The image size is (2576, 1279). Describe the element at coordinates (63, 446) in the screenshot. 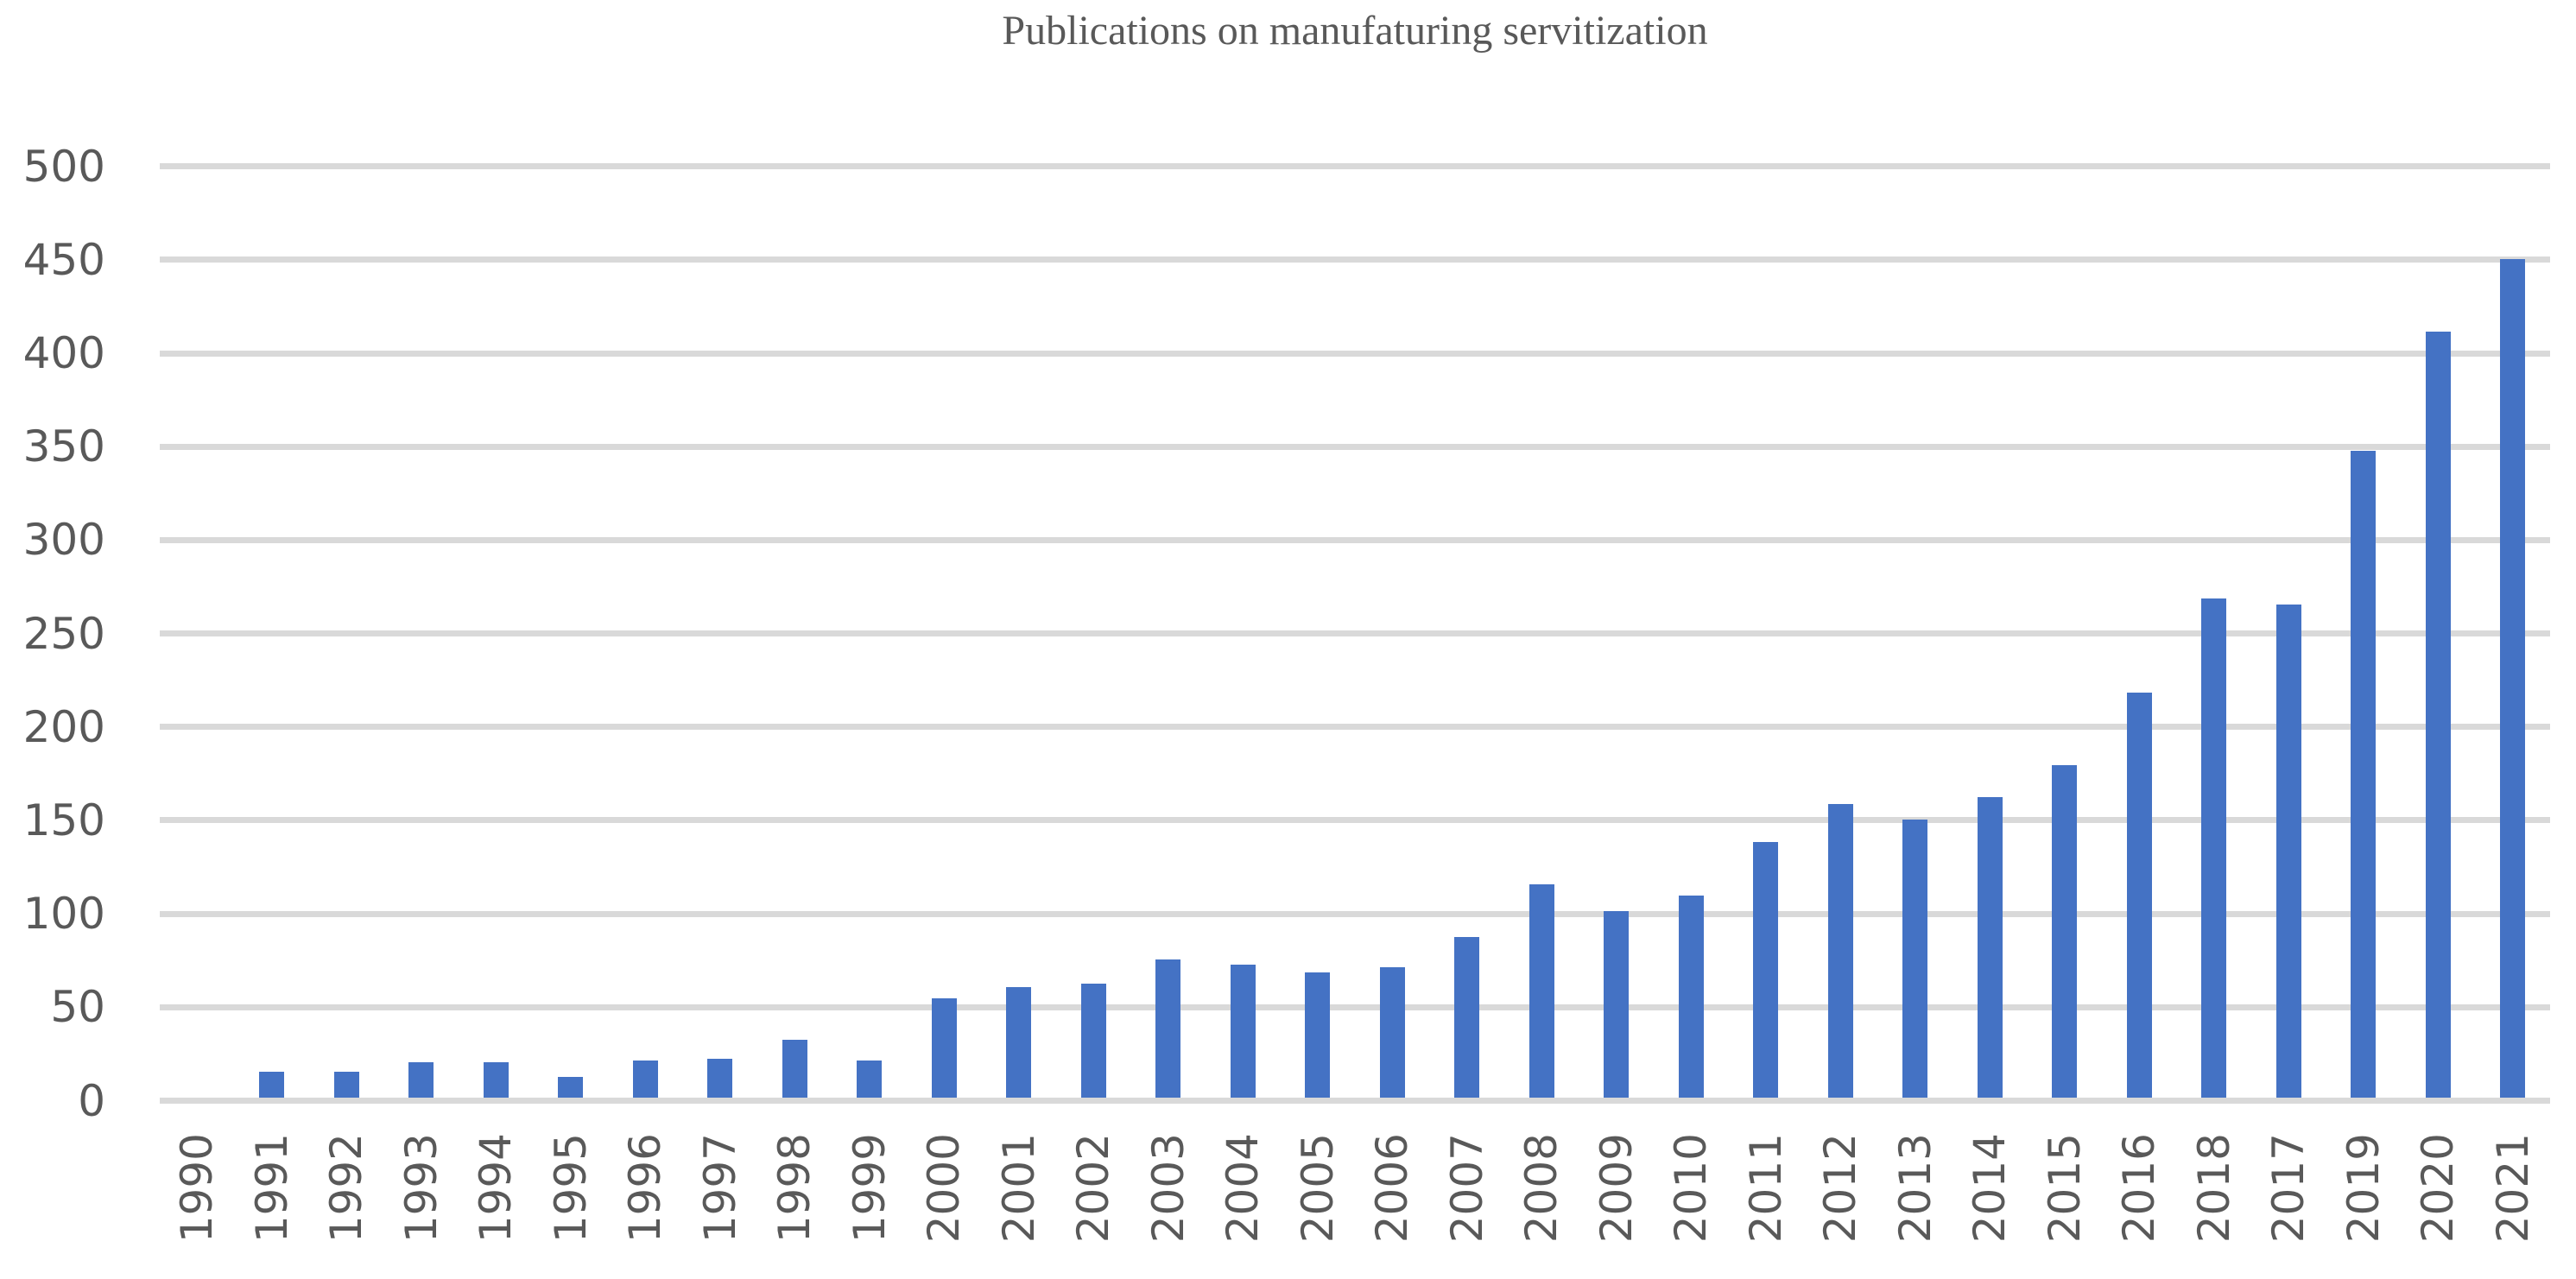

I see `y-tick-label: 350` at that location.